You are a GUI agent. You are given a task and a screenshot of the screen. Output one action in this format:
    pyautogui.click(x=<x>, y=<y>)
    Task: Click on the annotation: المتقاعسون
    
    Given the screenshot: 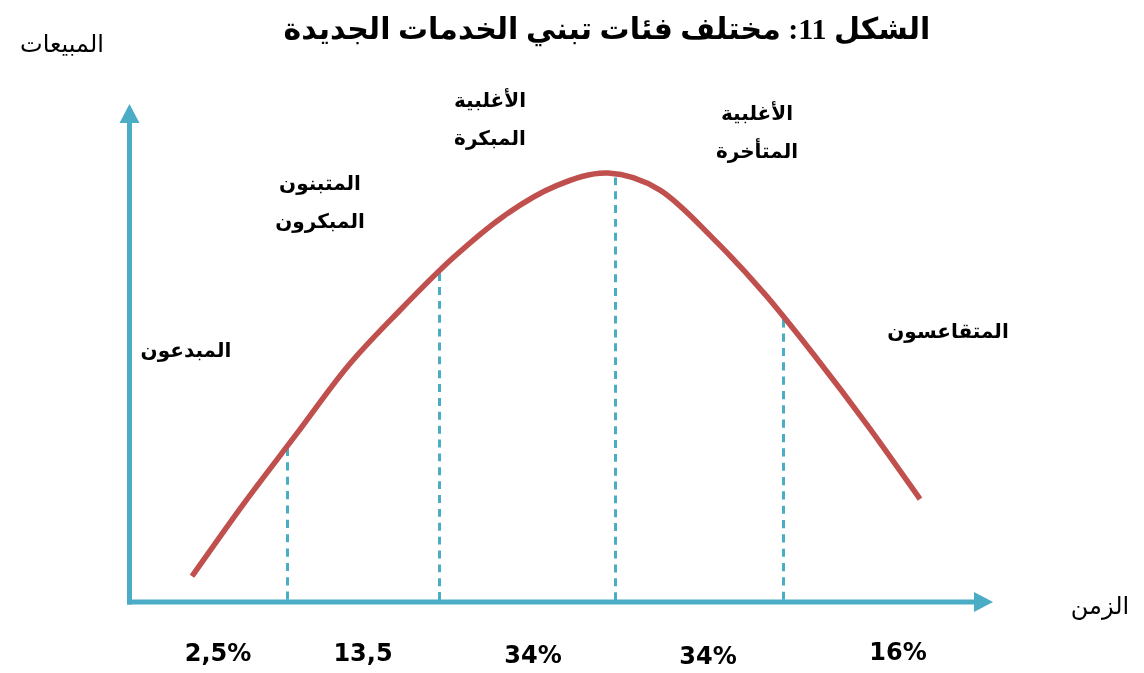 What is the action you would take?
    pyautogui.click(x=948, y=331)
    